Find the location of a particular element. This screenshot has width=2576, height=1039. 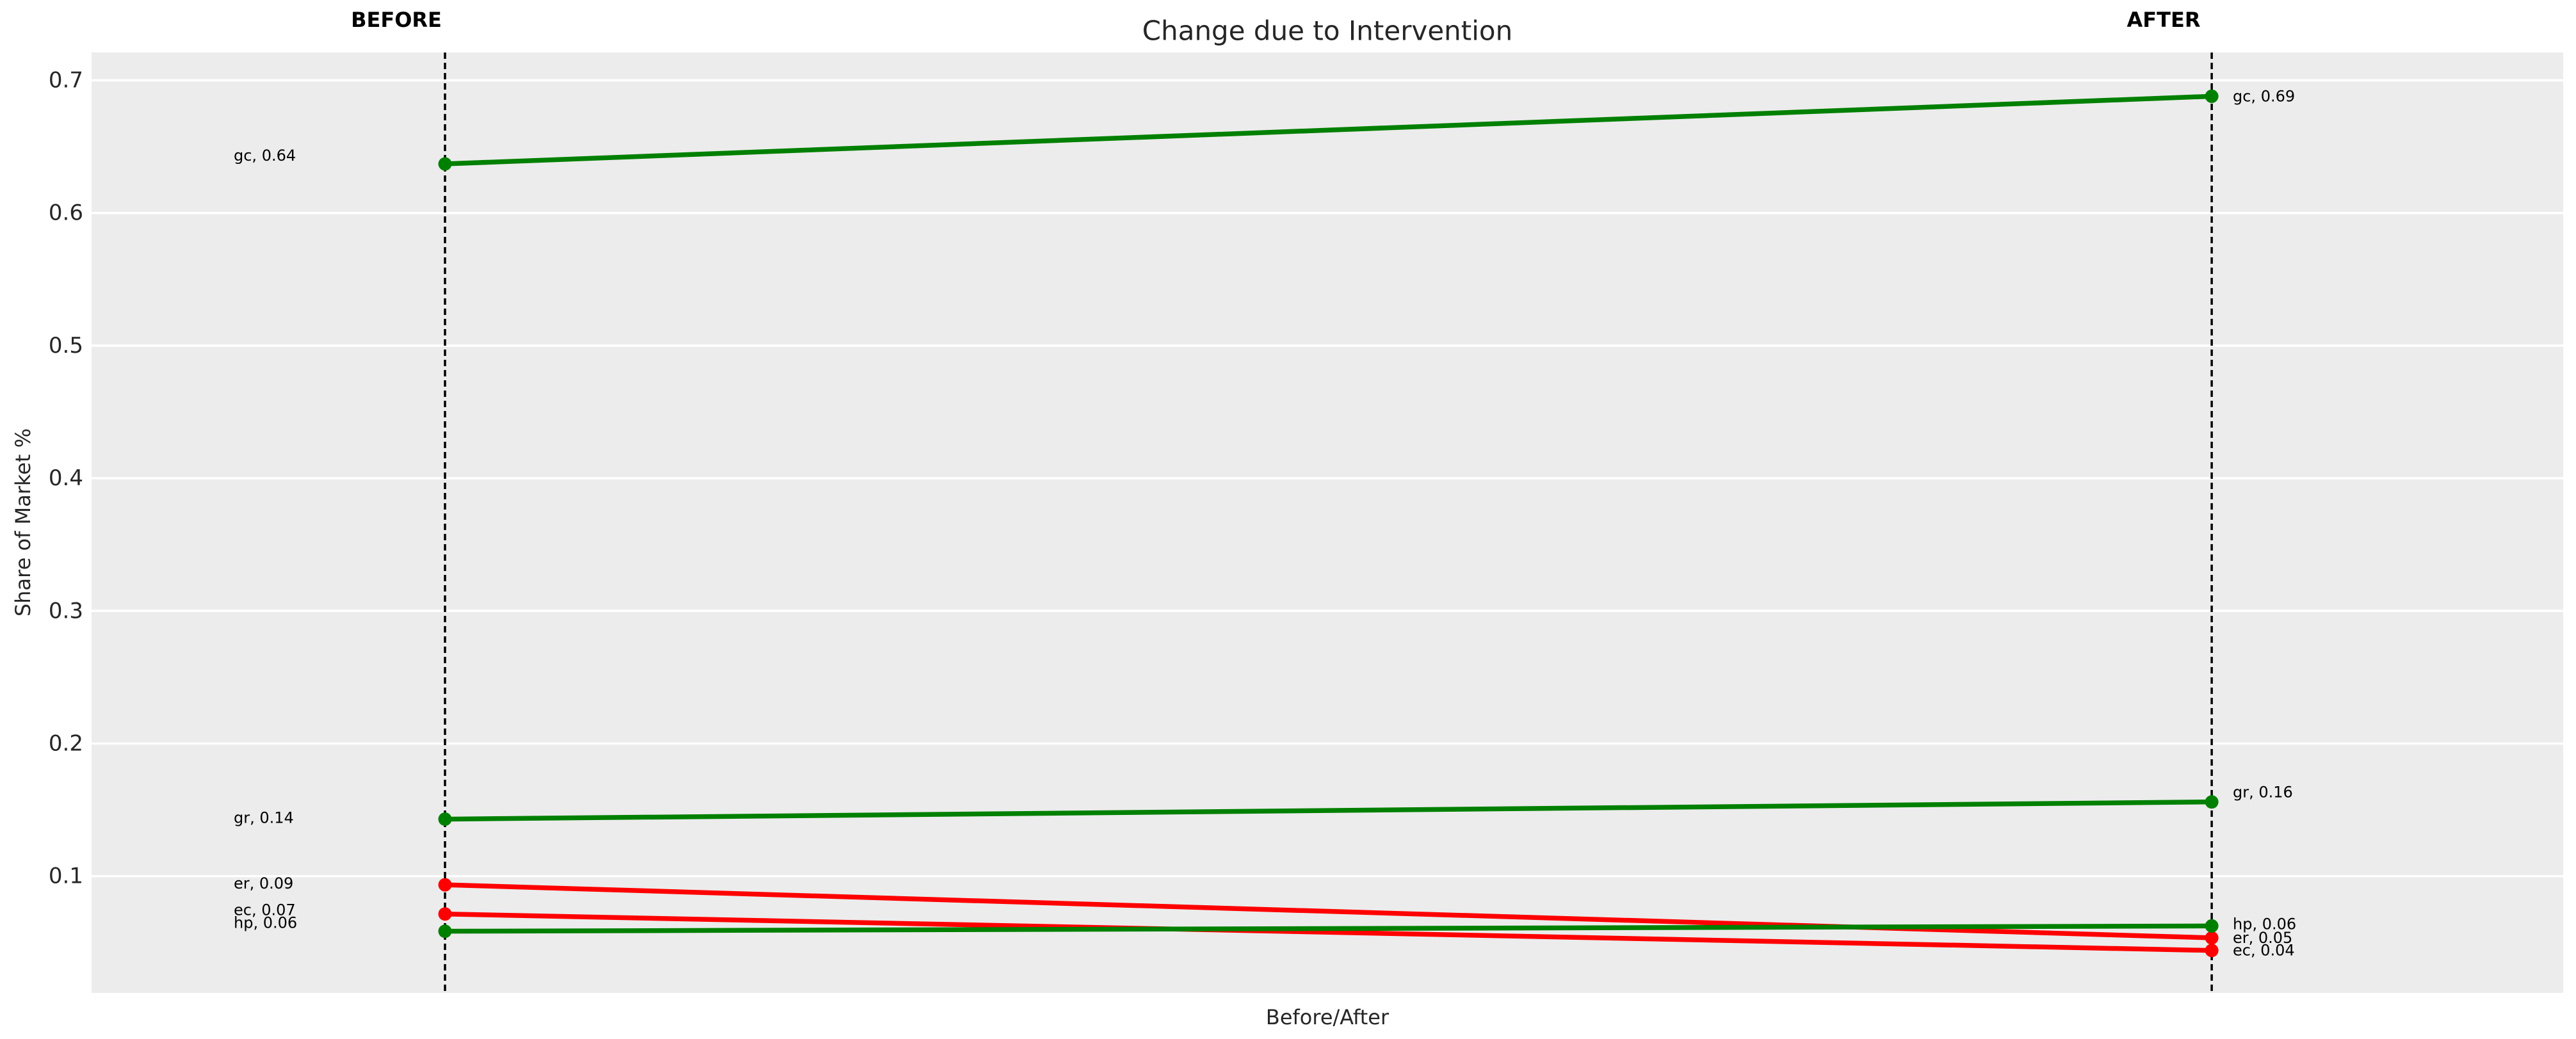

hp-line is located at coordinates (1328, 928).